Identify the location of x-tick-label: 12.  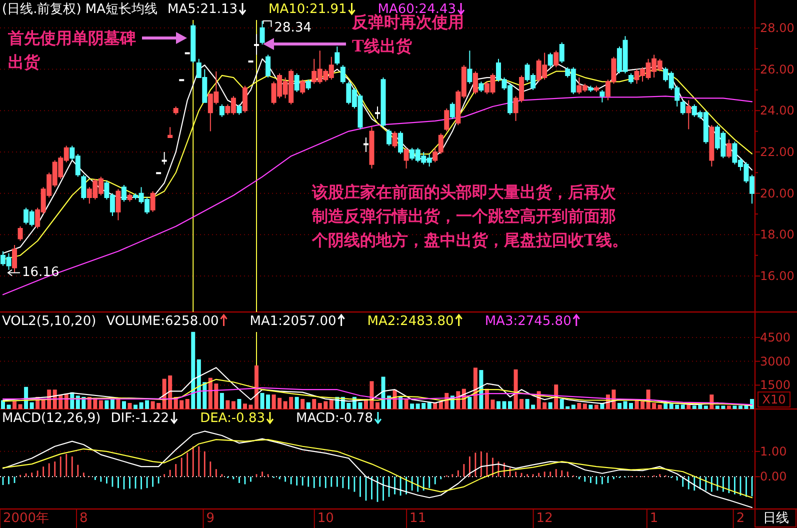
(544, 518).